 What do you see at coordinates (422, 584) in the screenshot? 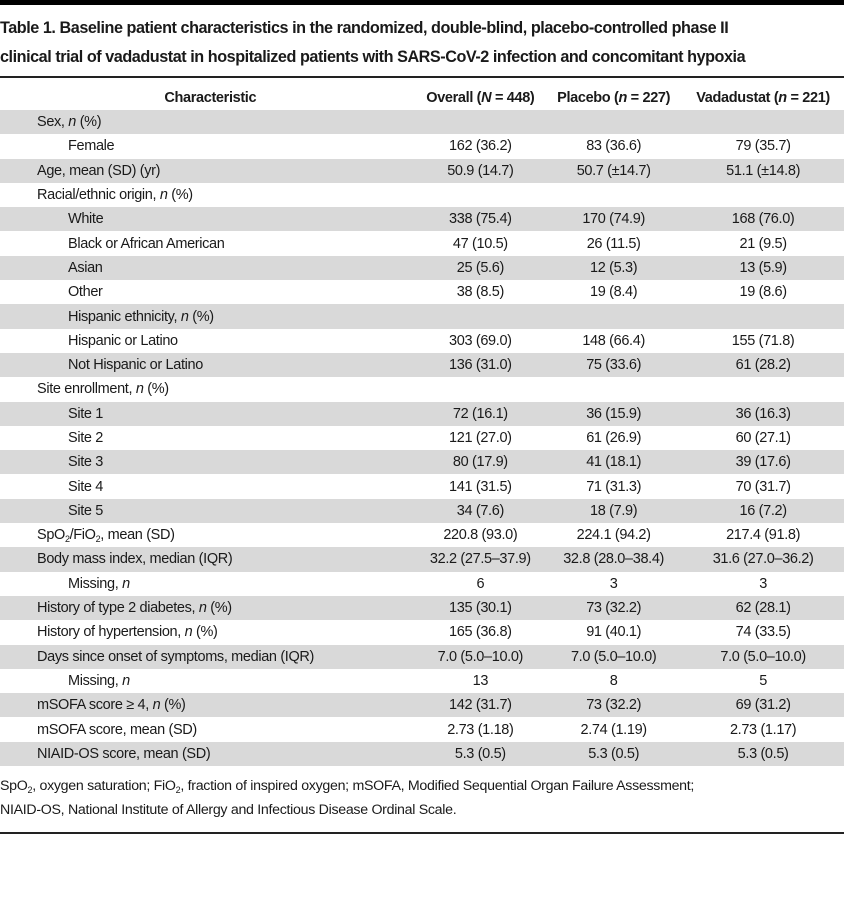
I see `table-row: Missing, n 6 3 3` at bounding box center [422, 584].